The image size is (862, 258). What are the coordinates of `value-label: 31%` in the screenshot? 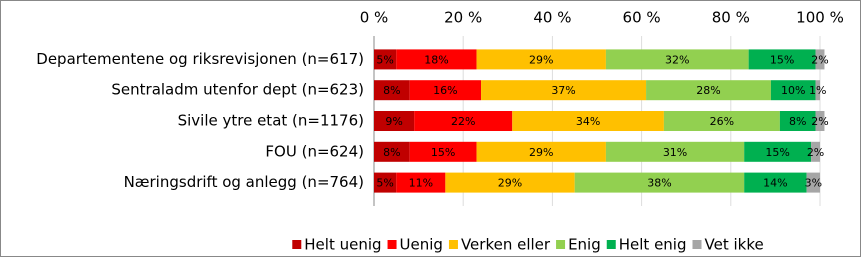 It's located at (675, 152).